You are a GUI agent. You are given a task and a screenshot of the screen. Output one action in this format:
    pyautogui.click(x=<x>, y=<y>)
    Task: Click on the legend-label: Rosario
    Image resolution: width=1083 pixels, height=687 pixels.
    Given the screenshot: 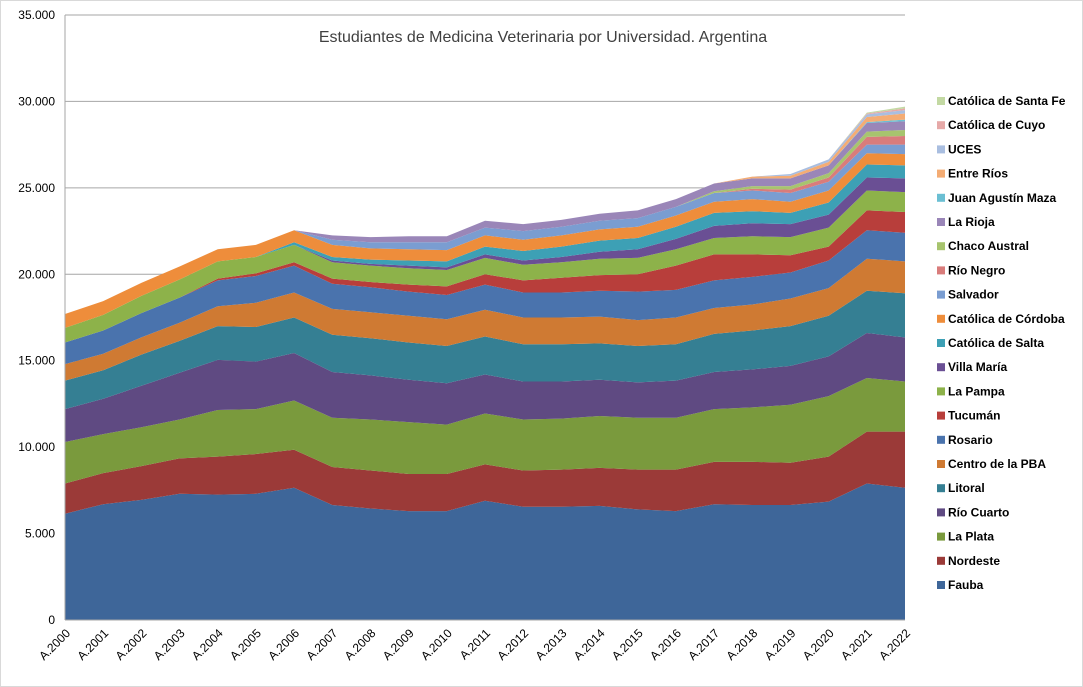 What is the action you would take?
    pyautogui.click(x=970, y=440)
    